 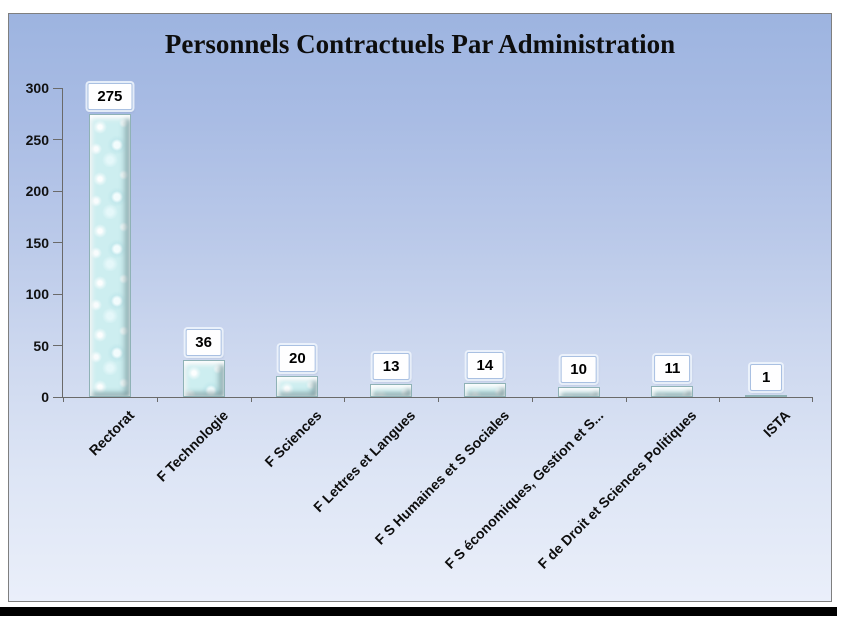 I want to click on bottom-border-rule, so click(x=418, y=611).